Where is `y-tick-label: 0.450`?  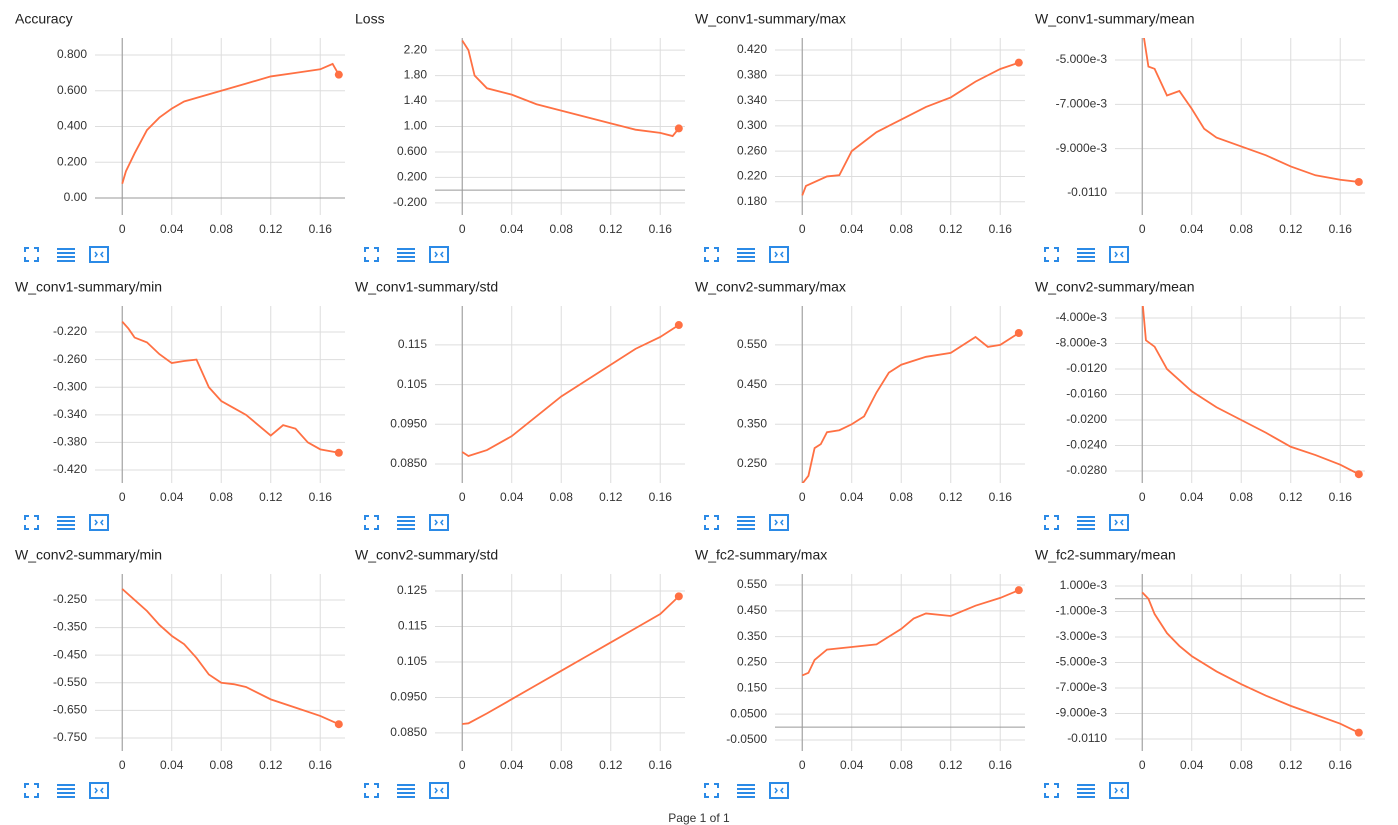 y-tick-label: 0.450 is located at coordinates (752, 384).